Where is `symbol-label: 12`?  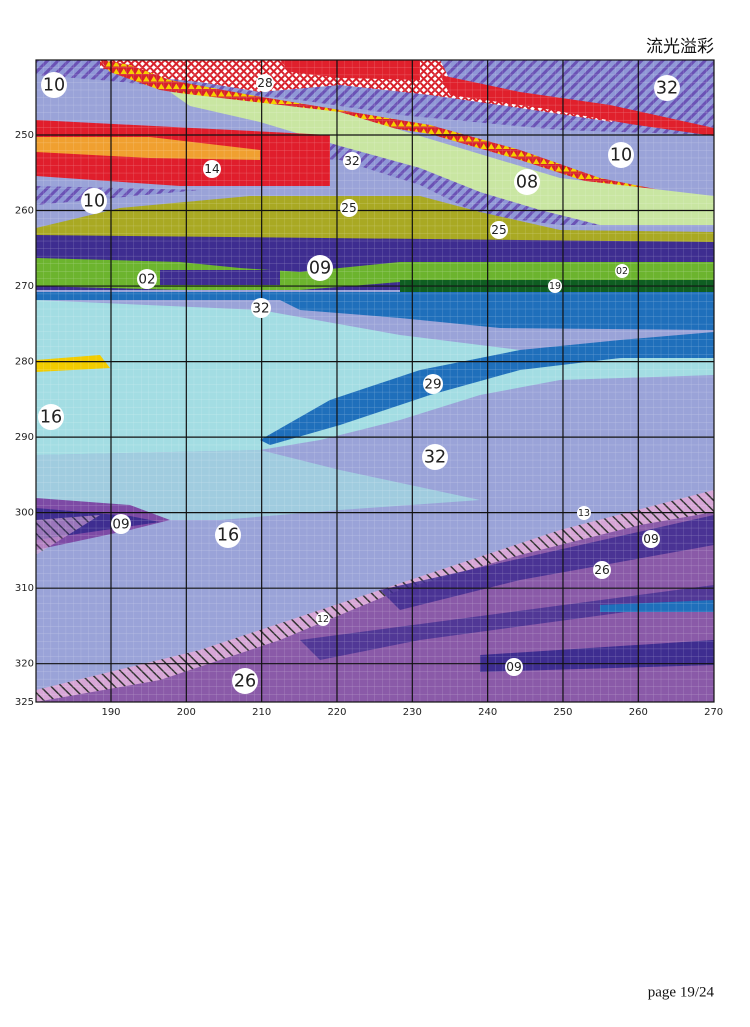
symbol-label: 12 is located at coordinates (323, 619).